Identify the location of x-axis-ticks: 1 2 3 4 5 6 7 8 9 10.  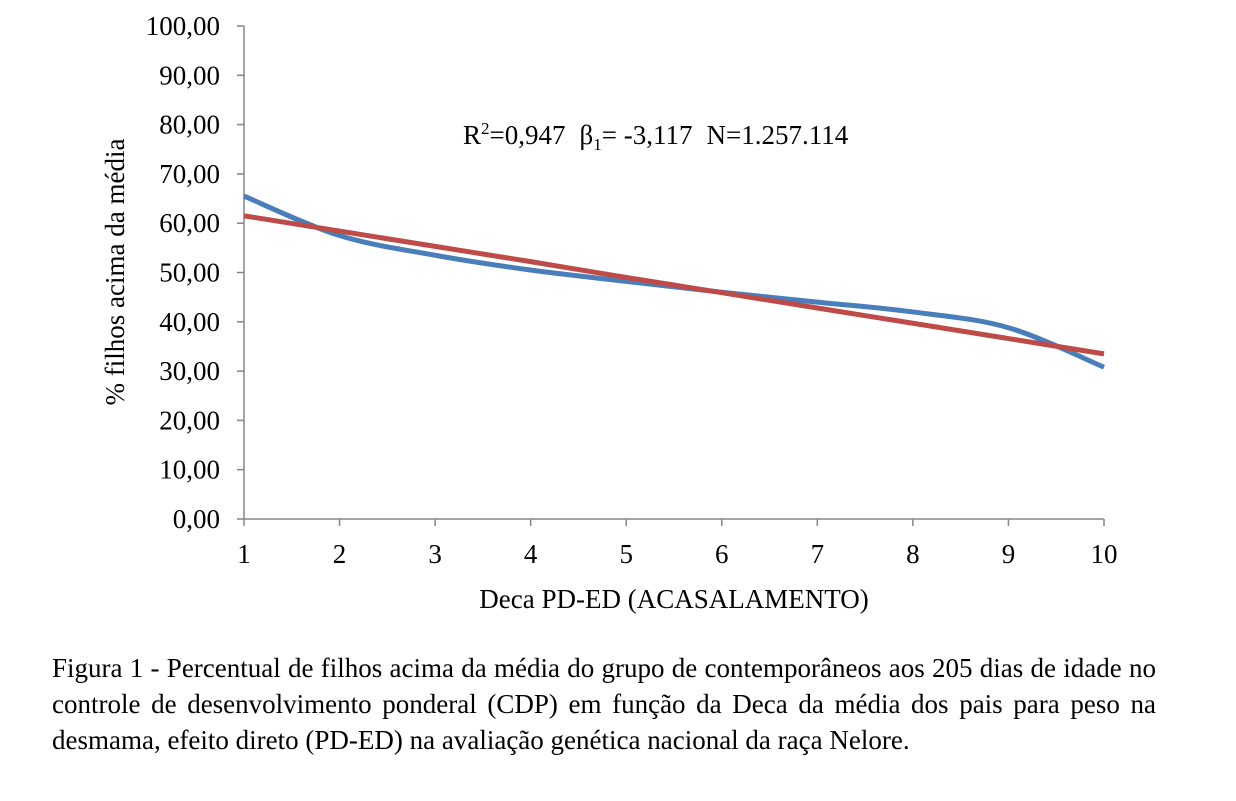
(677, 544).